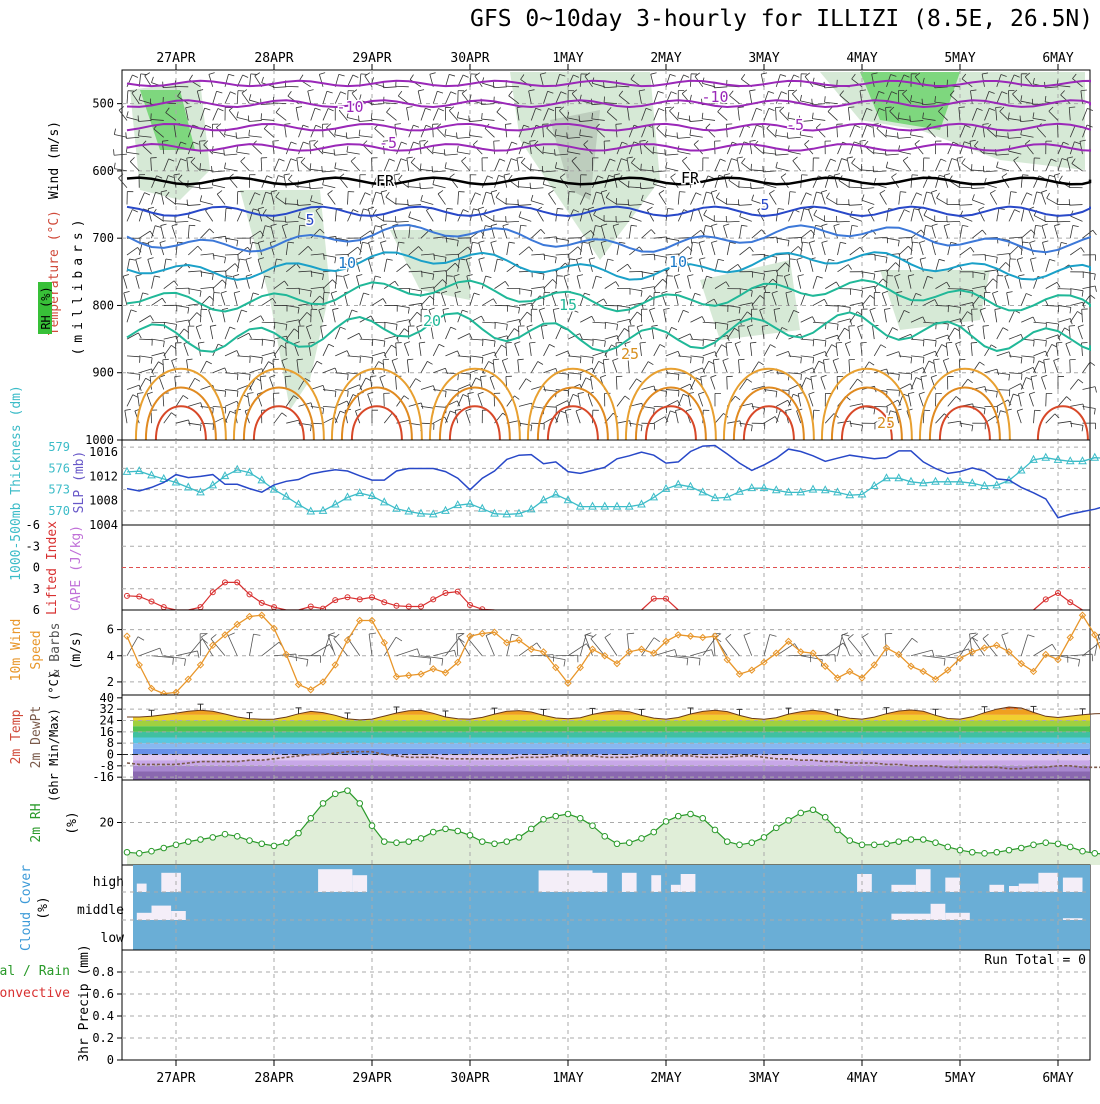 The image size is (1100, 1104). What do you see at coordinates (349, 107) in the screenshot?
I see `contour-label: -10` at bounding box center [349, 107].